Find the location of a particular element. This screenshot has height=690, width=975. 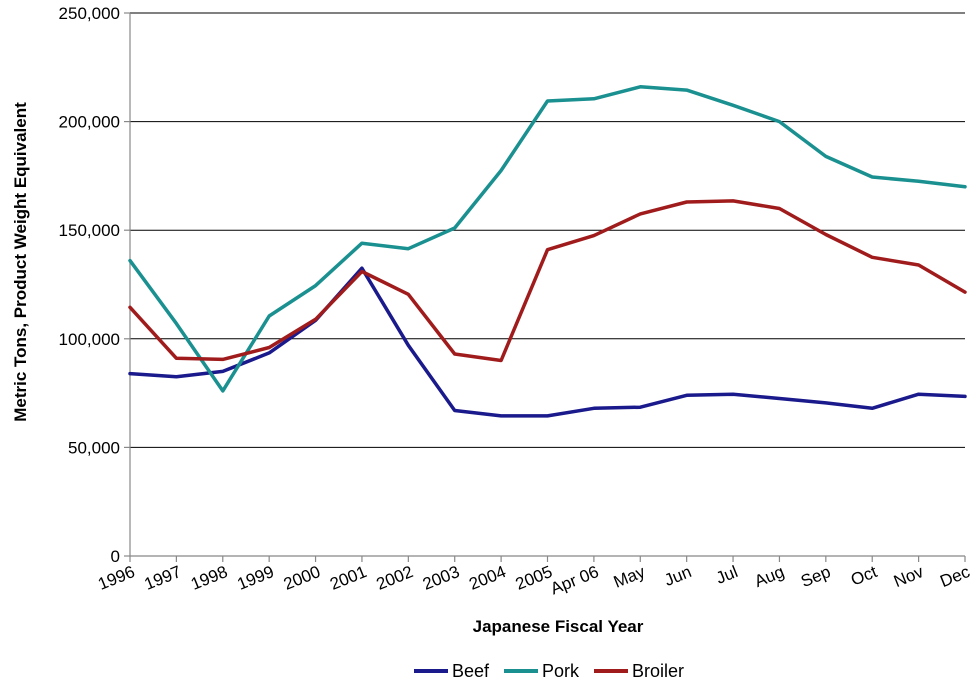

x-tick-label: May is located at coordinates (629, 577).